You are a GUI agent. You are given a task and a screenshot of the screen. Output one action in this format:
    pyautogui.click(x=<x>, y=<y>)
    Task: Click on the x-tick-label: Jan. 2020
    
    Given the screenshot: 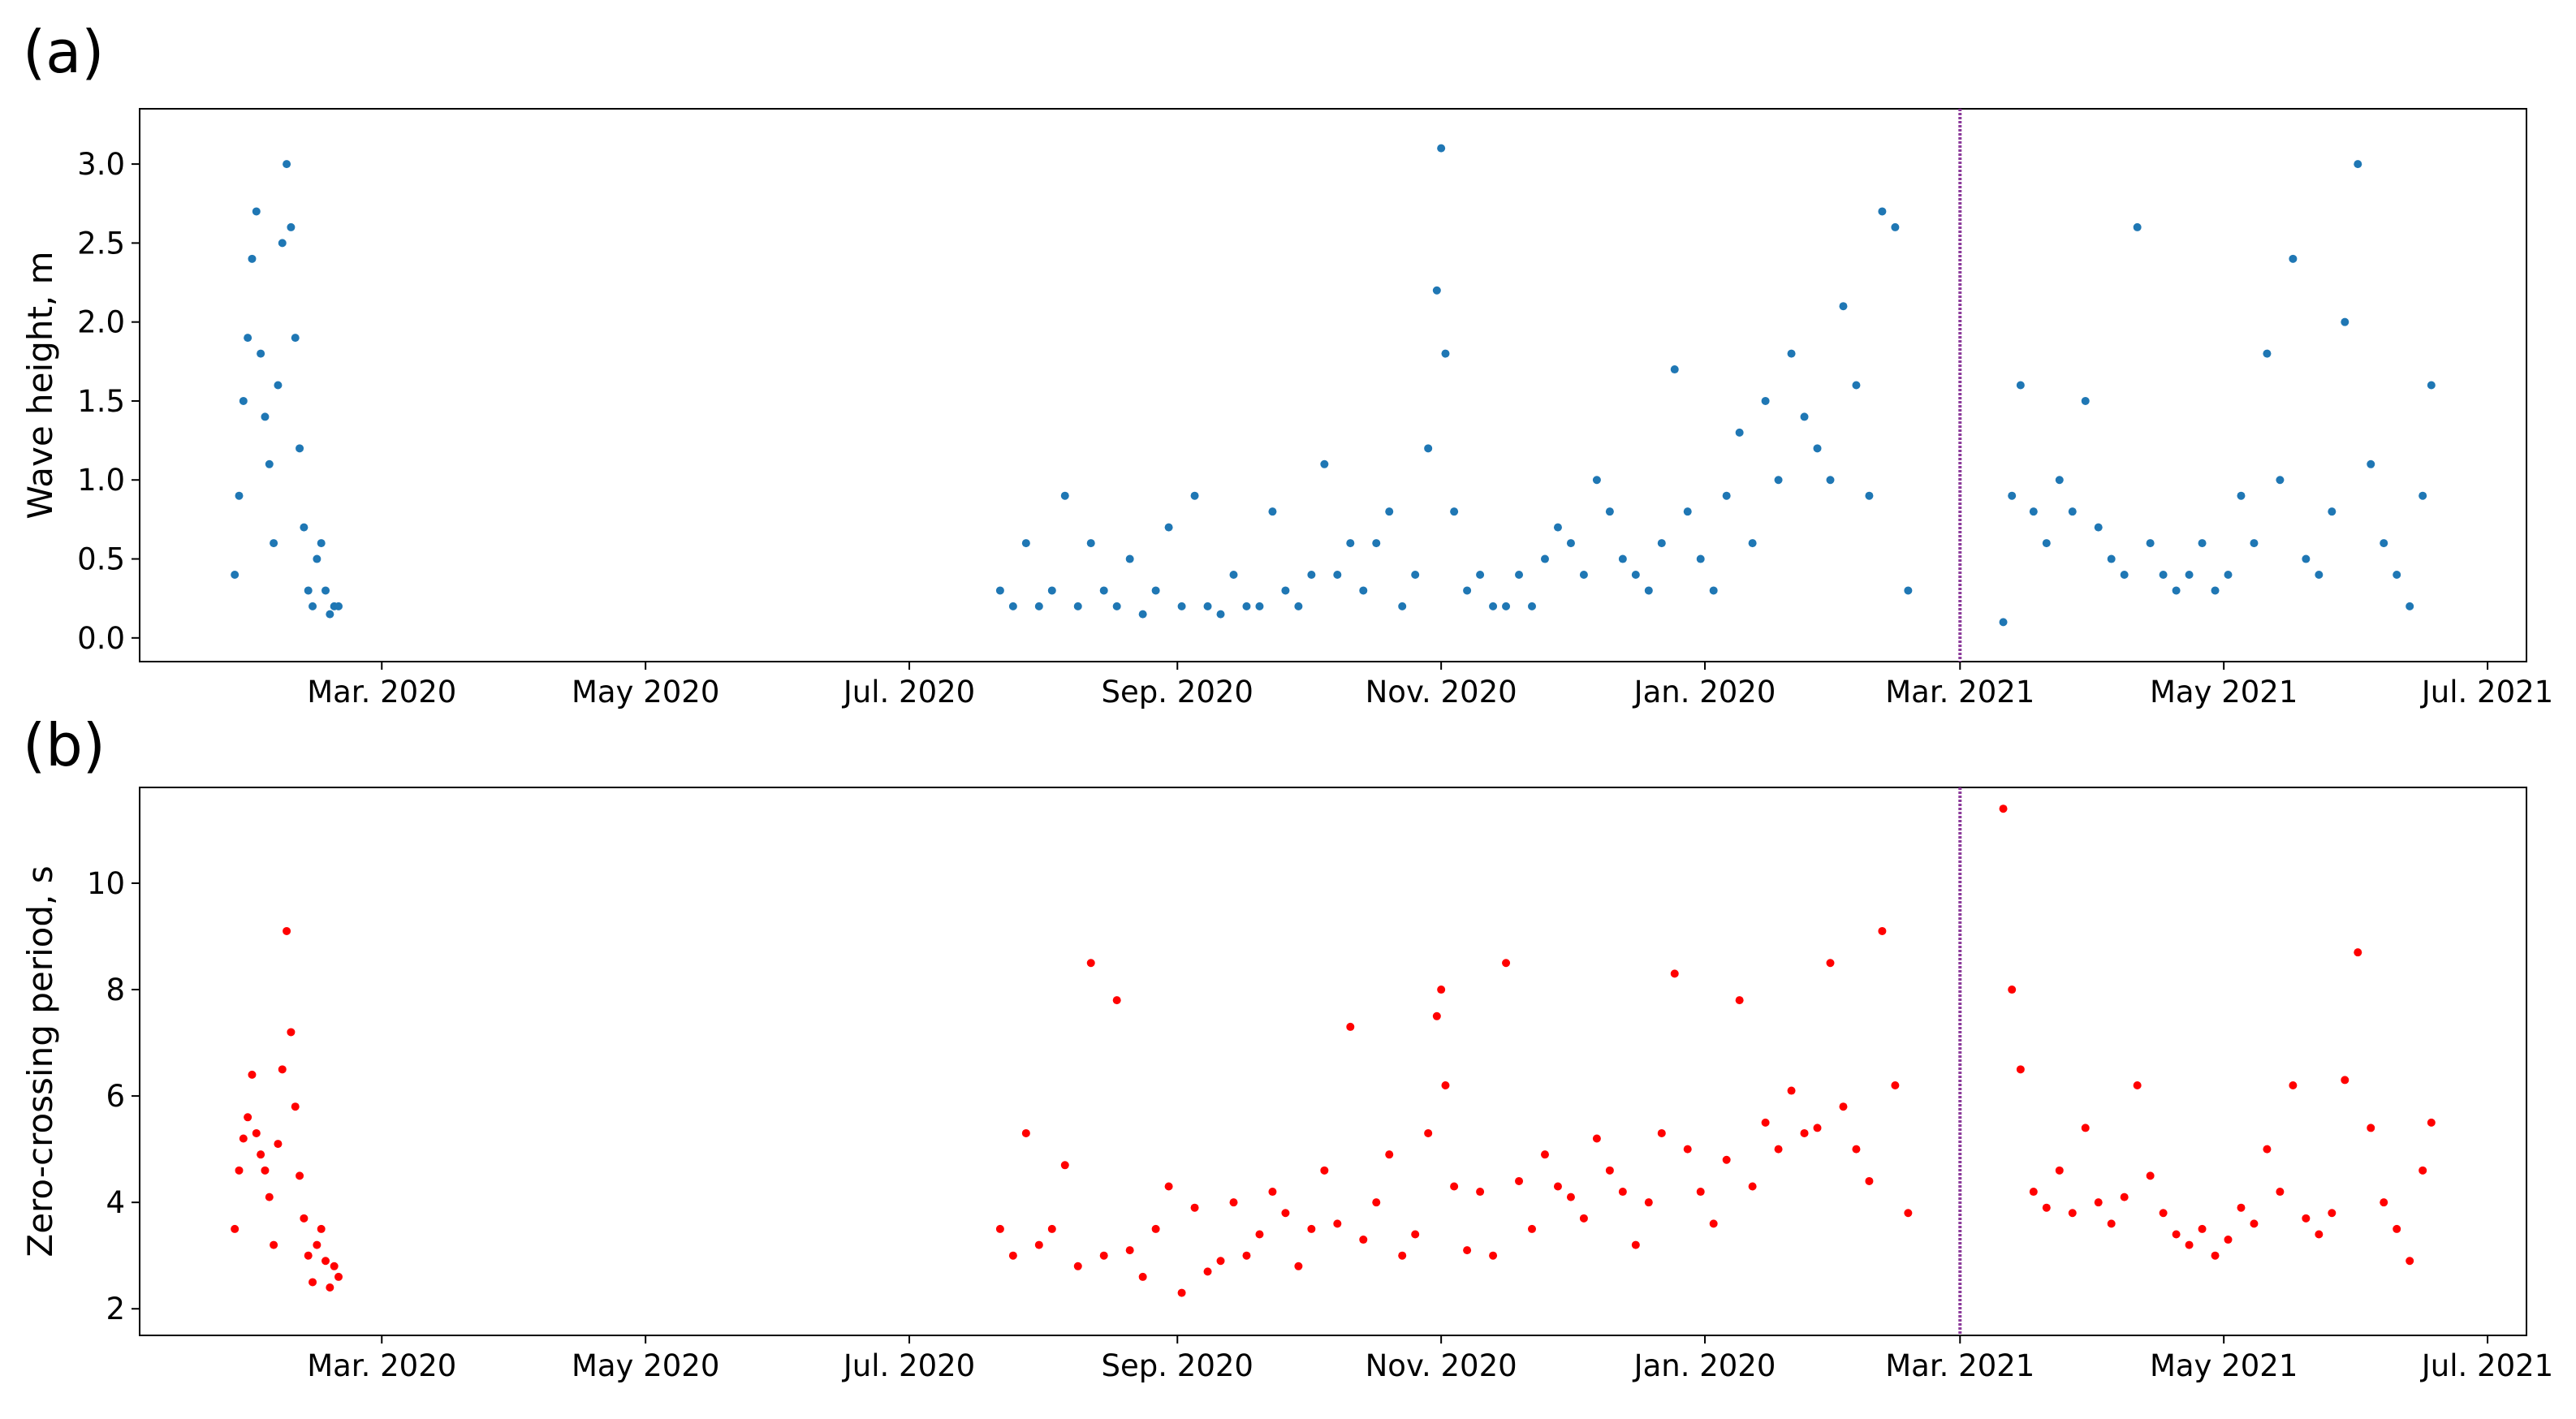 What is the action you would take?
    pyautogui.click(x=1704, y=1365)
    